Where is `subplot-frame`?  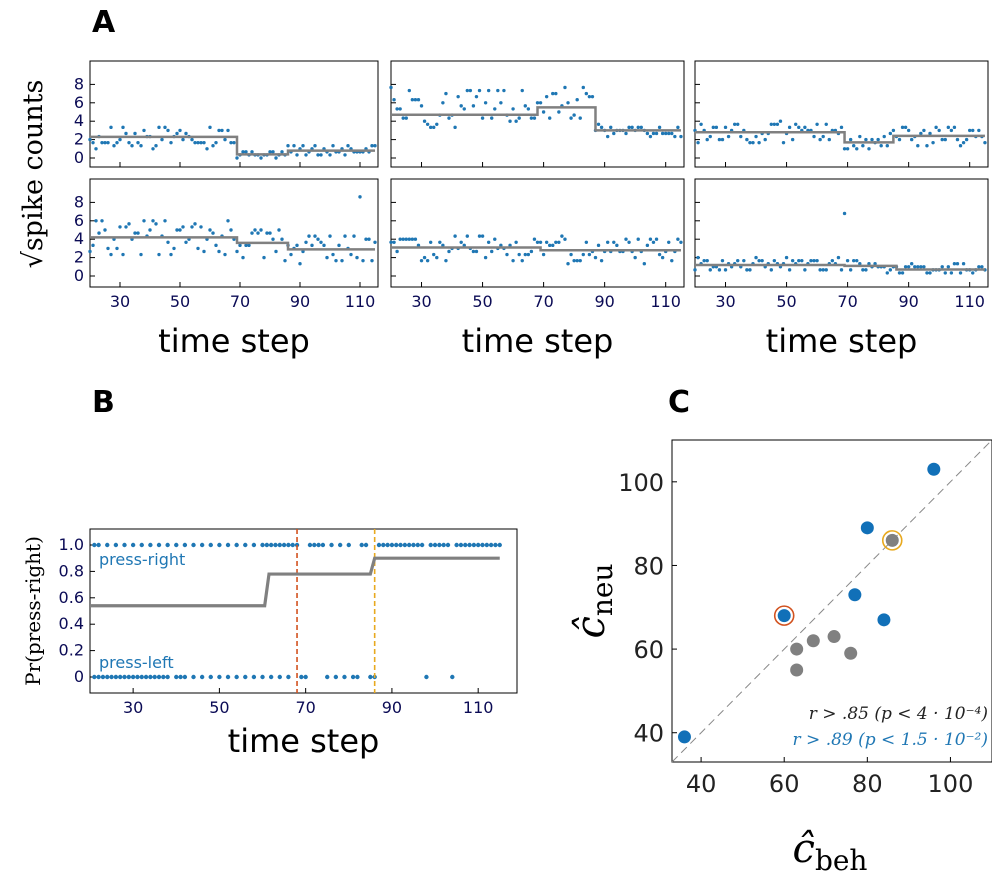
subplot-frame is located at coordinates (841, 114).